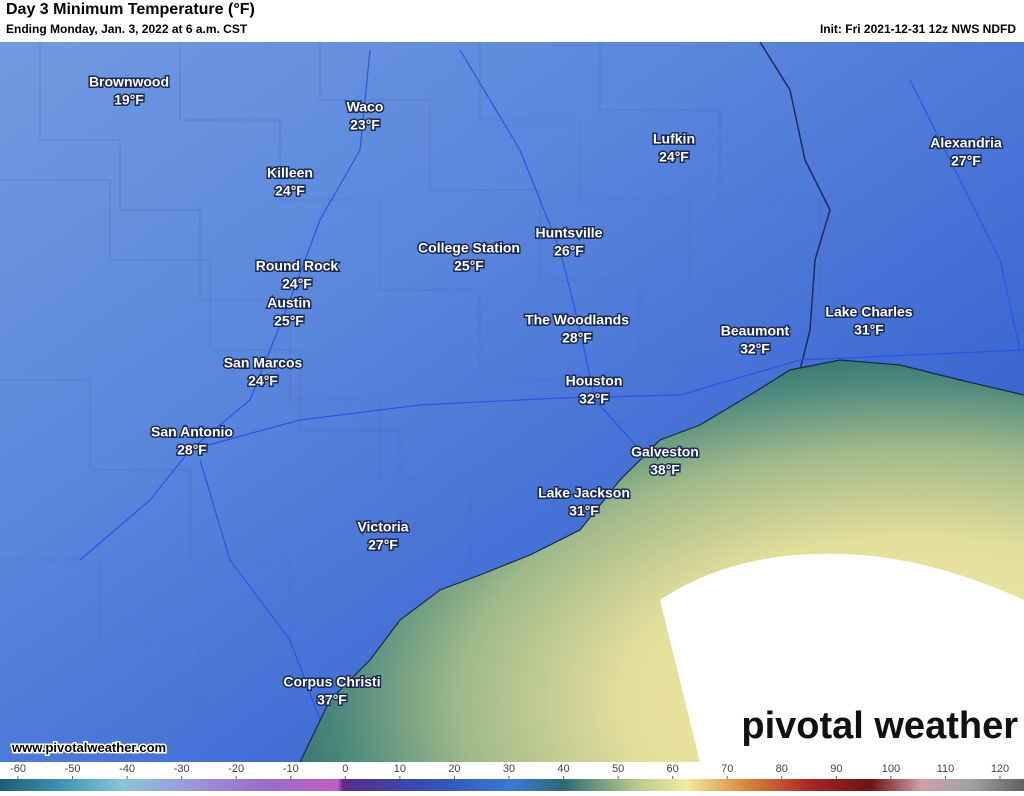 The image size is (1024, 796). I want to click on colorbar-tick-label: -60, so click(18, 769).